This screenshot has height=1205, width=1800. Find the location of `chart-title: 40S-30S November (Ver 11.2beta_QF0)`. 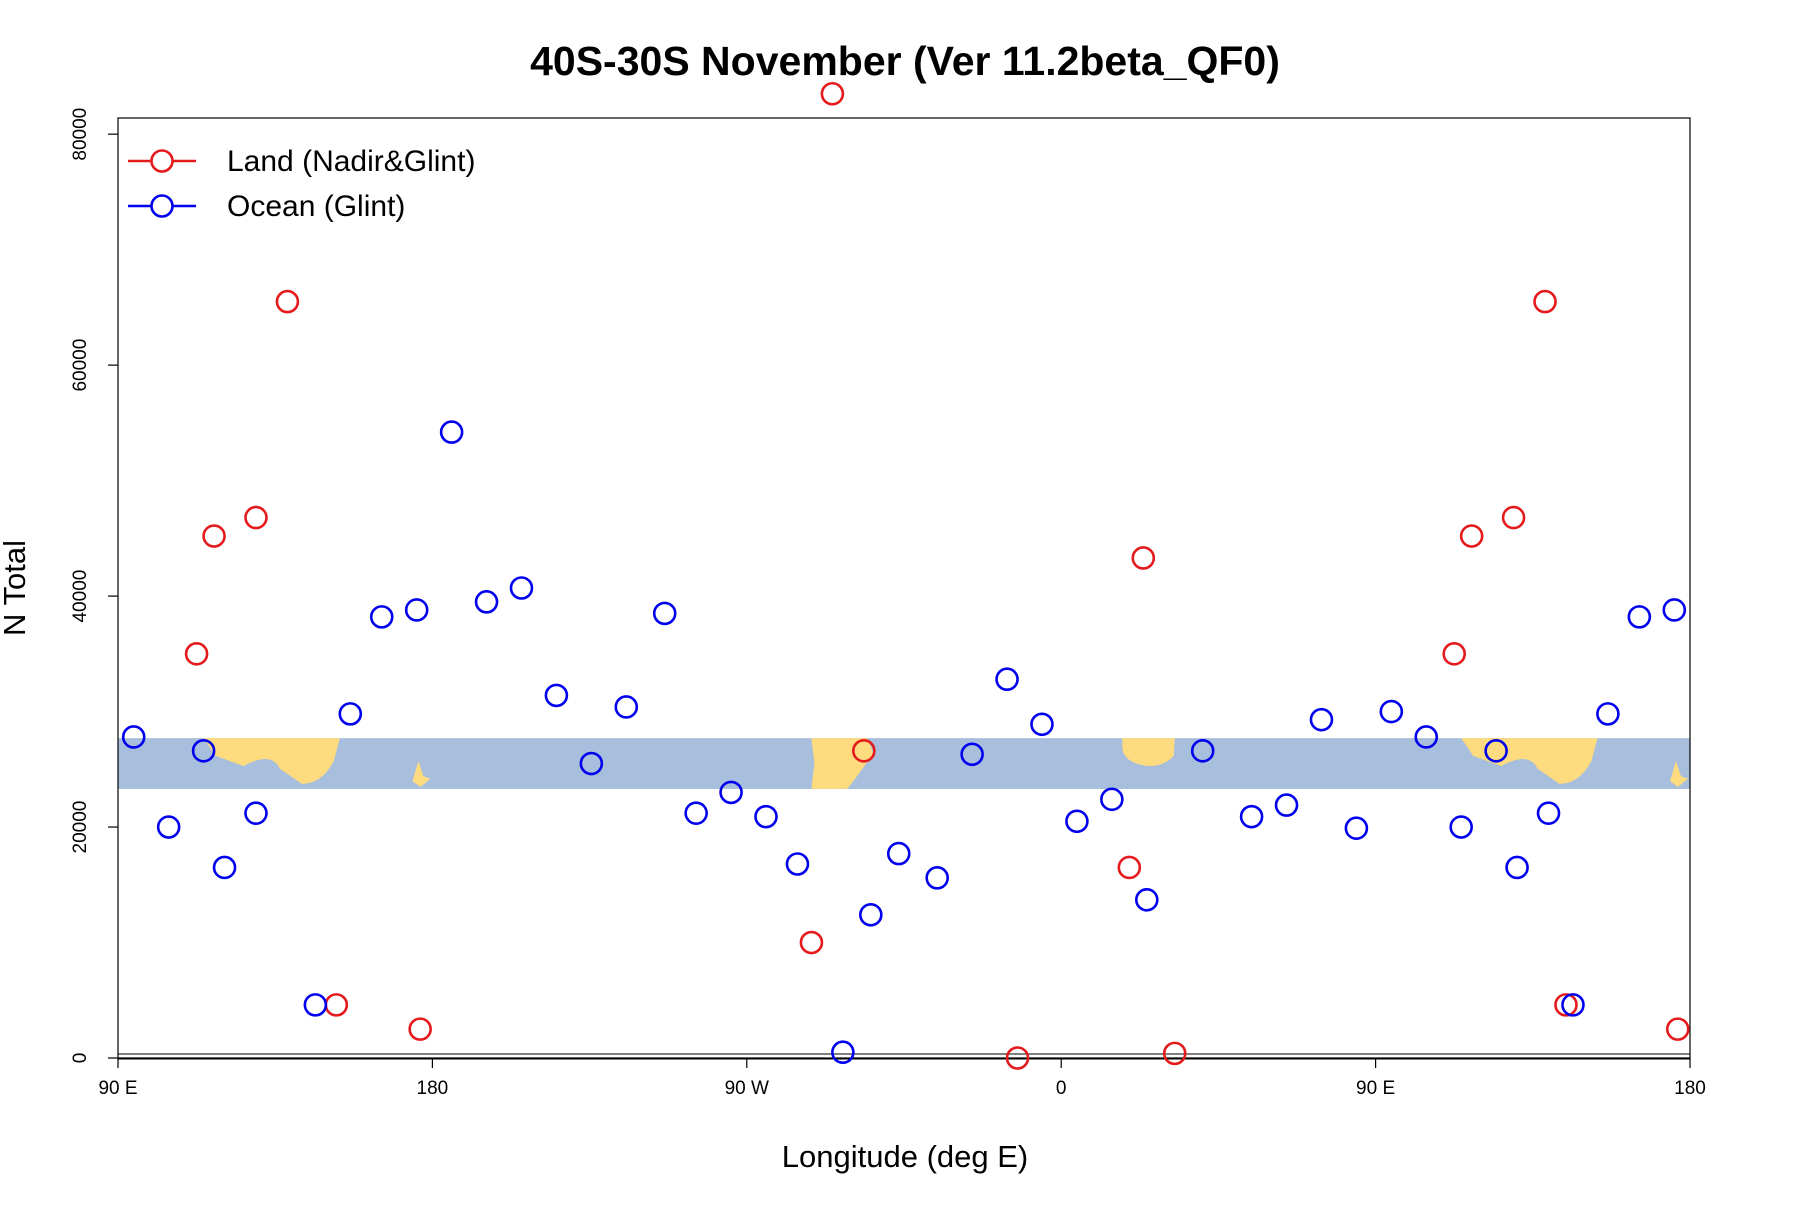

chart-title: 40S-30S November (Ver 11.2beta_QF0) is located at coordinates (905, 61).